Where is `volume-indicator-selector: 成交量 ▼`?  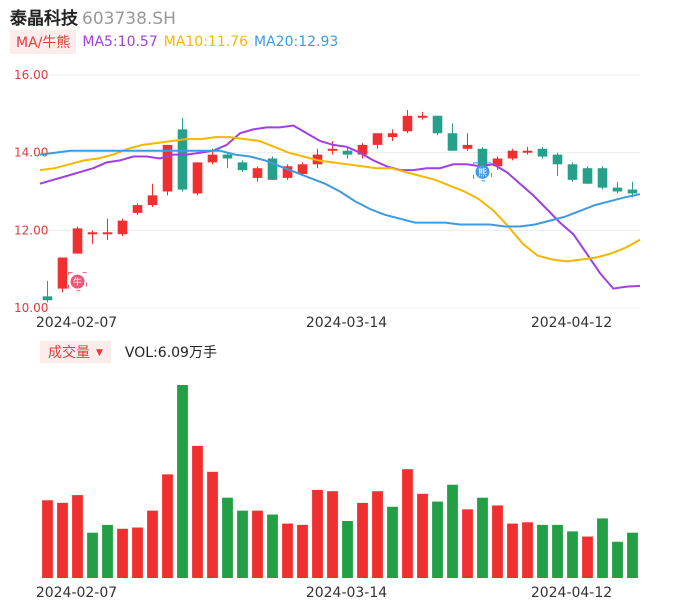 volume-indicator-selector: 成交量 ▼ is located at coordinates (75, 352).